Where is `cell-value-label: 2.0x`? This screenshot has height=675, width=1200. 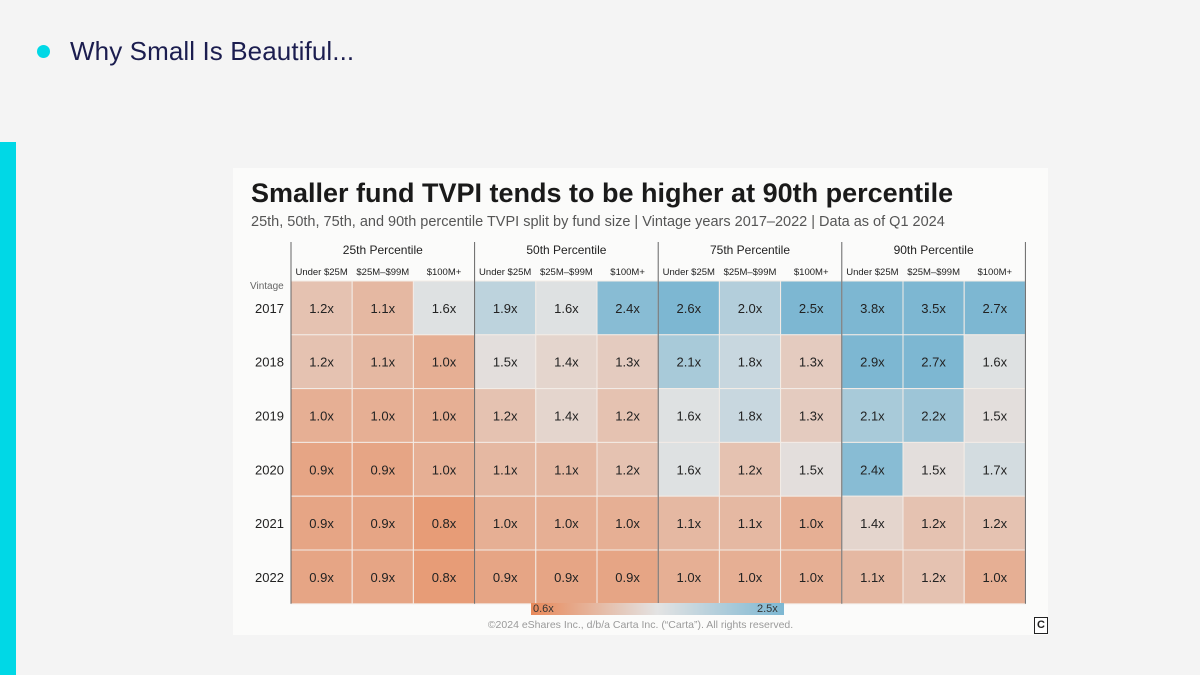
cell-value-label: 2.0x is located at coordinates (750, 308).